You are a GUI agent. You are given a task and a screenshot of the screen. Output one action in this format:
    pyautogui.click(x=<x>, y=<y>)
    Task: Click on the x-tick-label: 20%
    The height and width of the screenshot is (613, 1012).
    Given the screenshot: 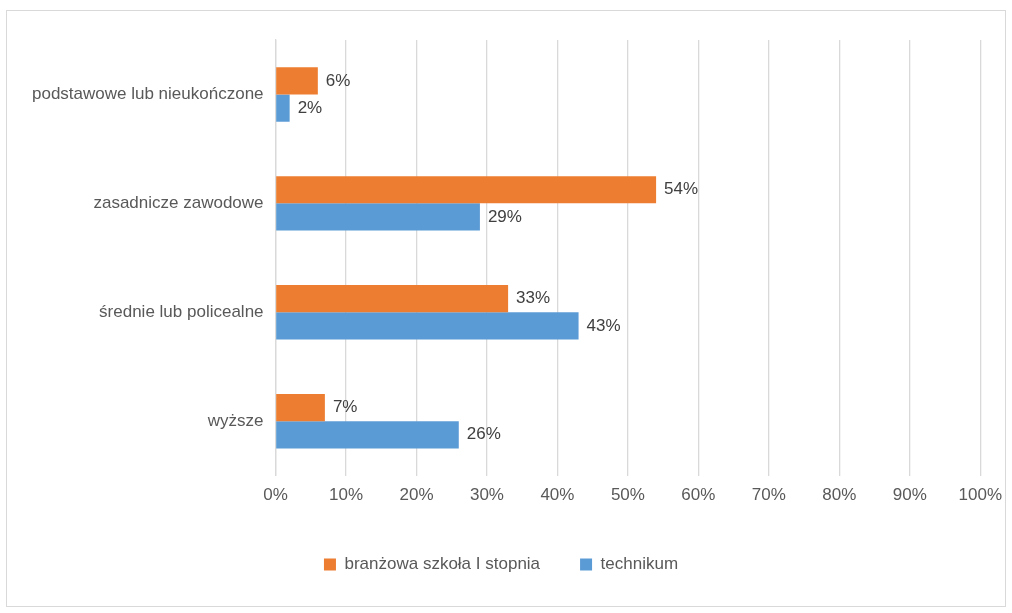 What is the action you would take?
    pyautogui.click(x=416, y=495)
    